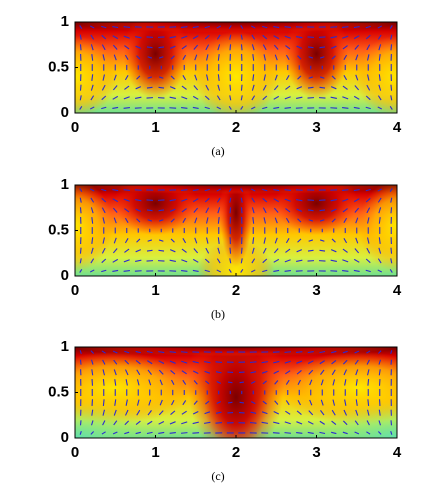 The image size is (428, 498). What do you see at coordinates (65, 184) in the screenshot?
I see `y-tick-label: 1` at bounding box center [65, 184].